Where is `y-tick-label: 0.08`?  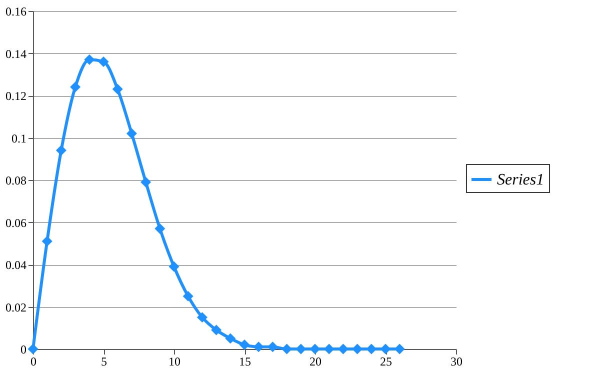 y-tick-label: 0.08 is located at coordinates (16, 181).